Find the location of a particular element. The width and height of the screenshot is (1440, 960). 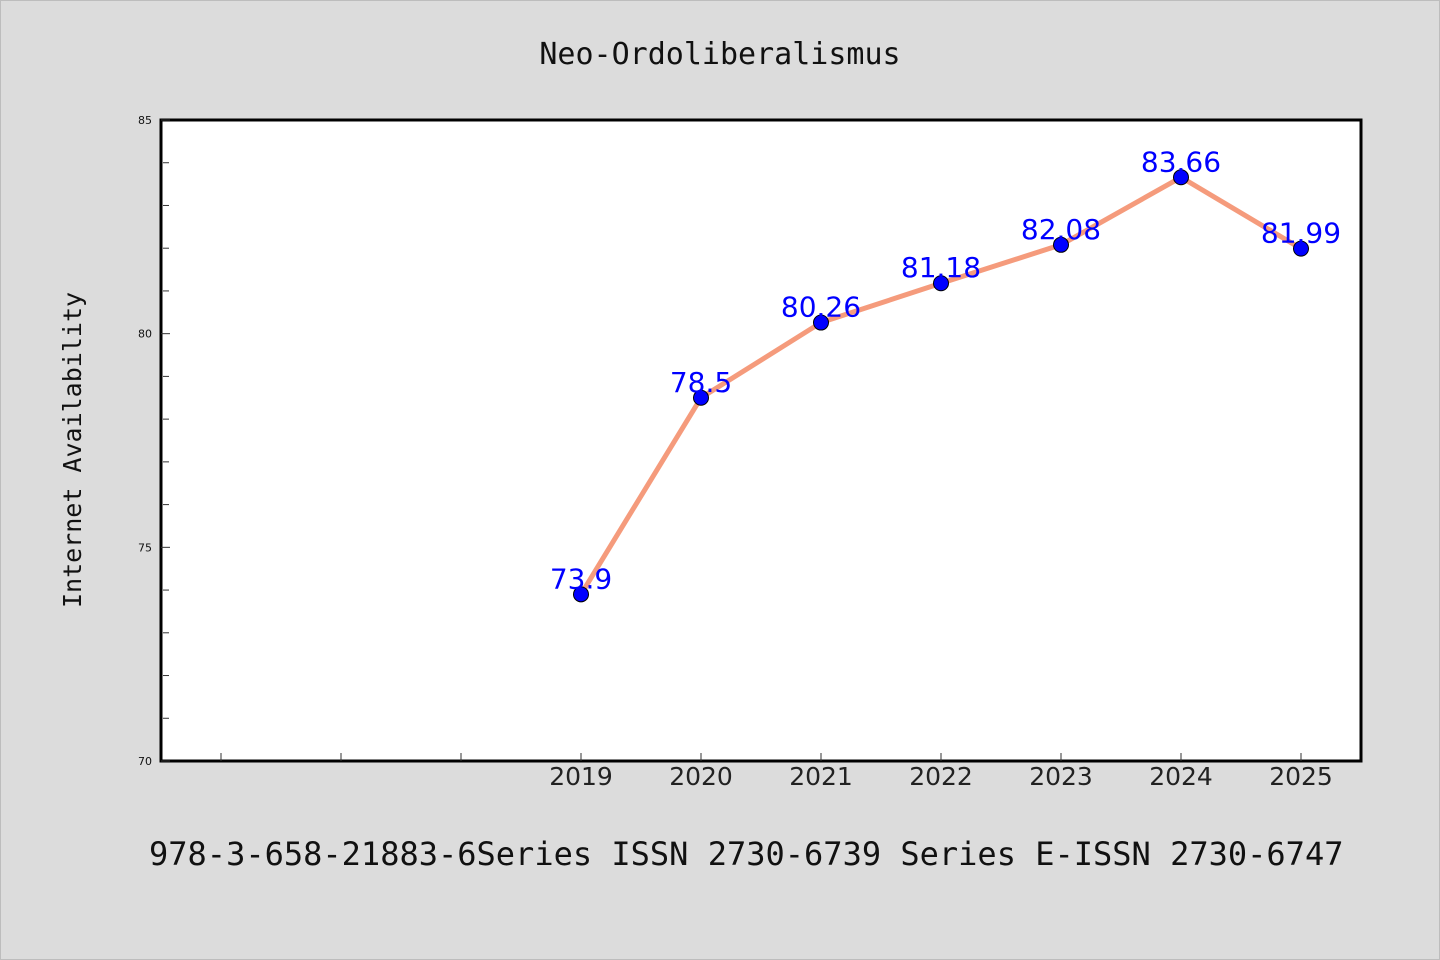

data-label: 78.5 is located at coordinates (701, 382).